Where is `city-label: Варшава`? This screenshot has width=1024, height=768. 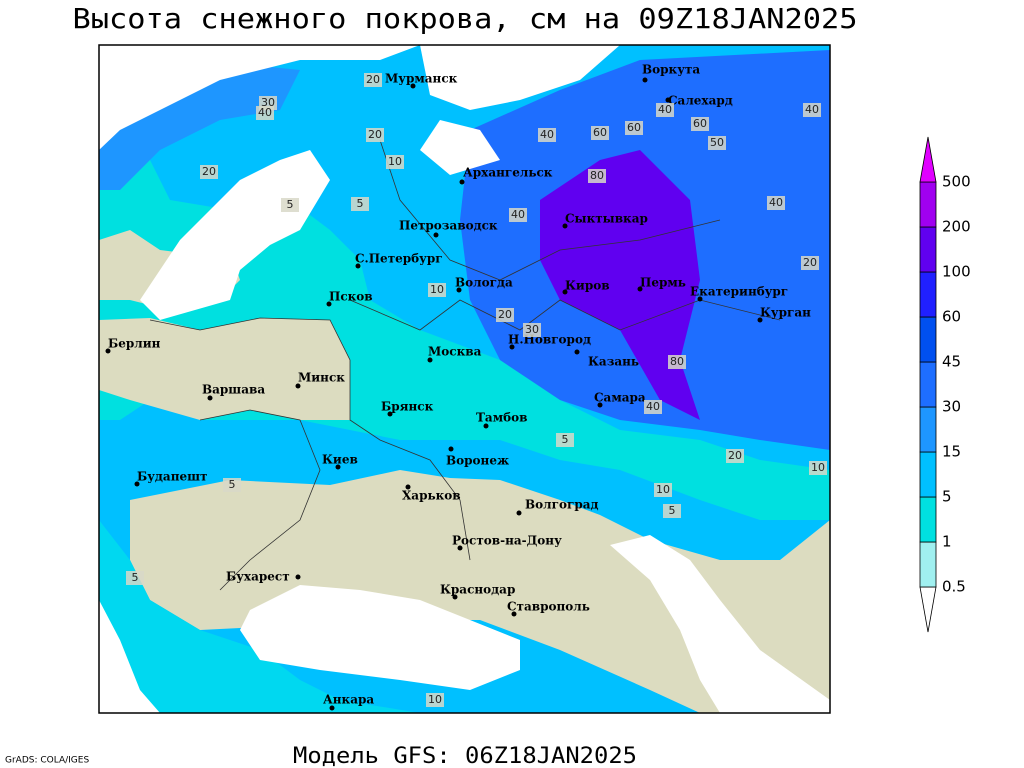
city-label: Варшава is located at coordinates (233, 390).